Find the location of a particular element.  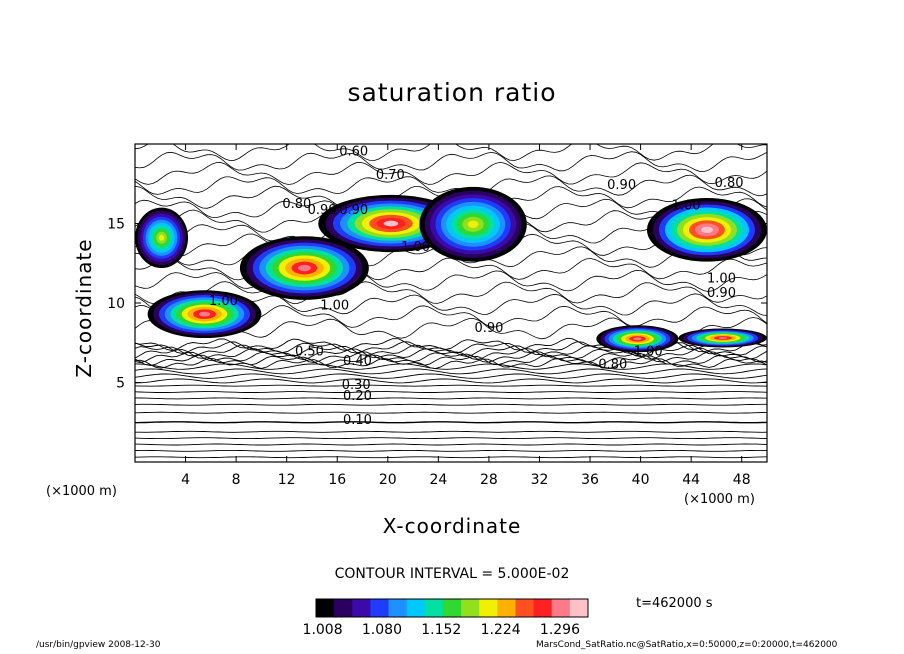

contour-label: 0.70 is located at coordinates (390, 175).